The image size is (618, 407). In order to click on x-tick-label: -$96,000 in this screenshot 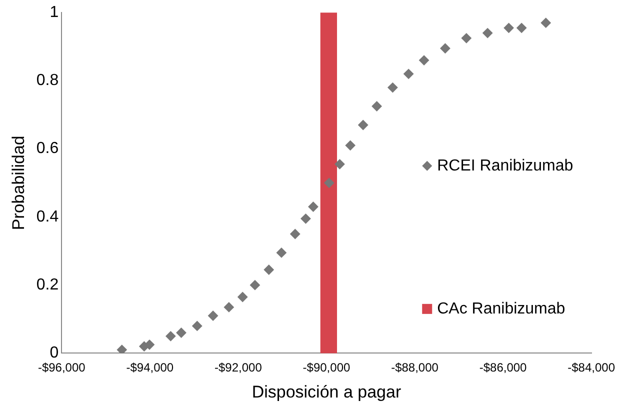, I will do `click(62, 367)`.